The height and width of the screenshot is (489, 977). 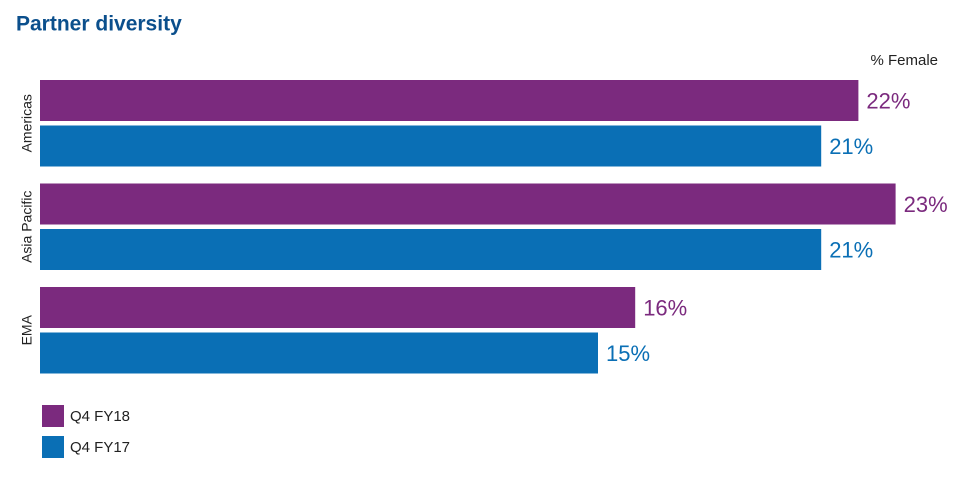 What do you see at coordinates (100, 416) in the screenshot?
I see `legend-label: Q4 FY18` at bounding box center [100, 416].